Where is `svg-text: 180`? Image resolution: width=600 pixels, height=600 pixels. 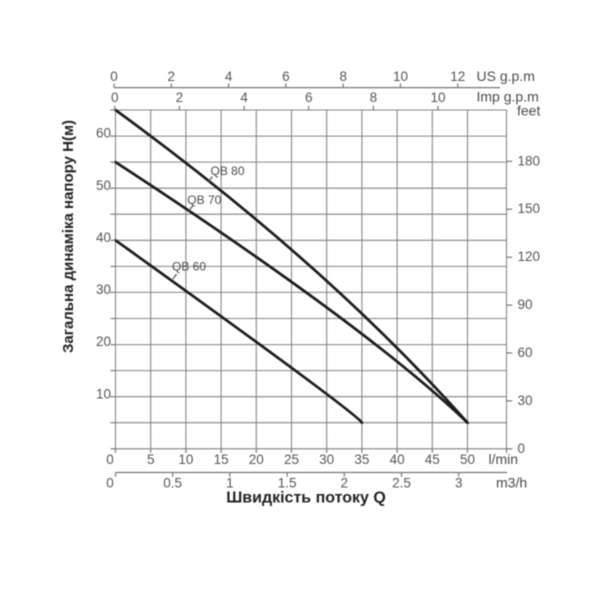 svg-text: 180 is located at coordinates (529, 160).